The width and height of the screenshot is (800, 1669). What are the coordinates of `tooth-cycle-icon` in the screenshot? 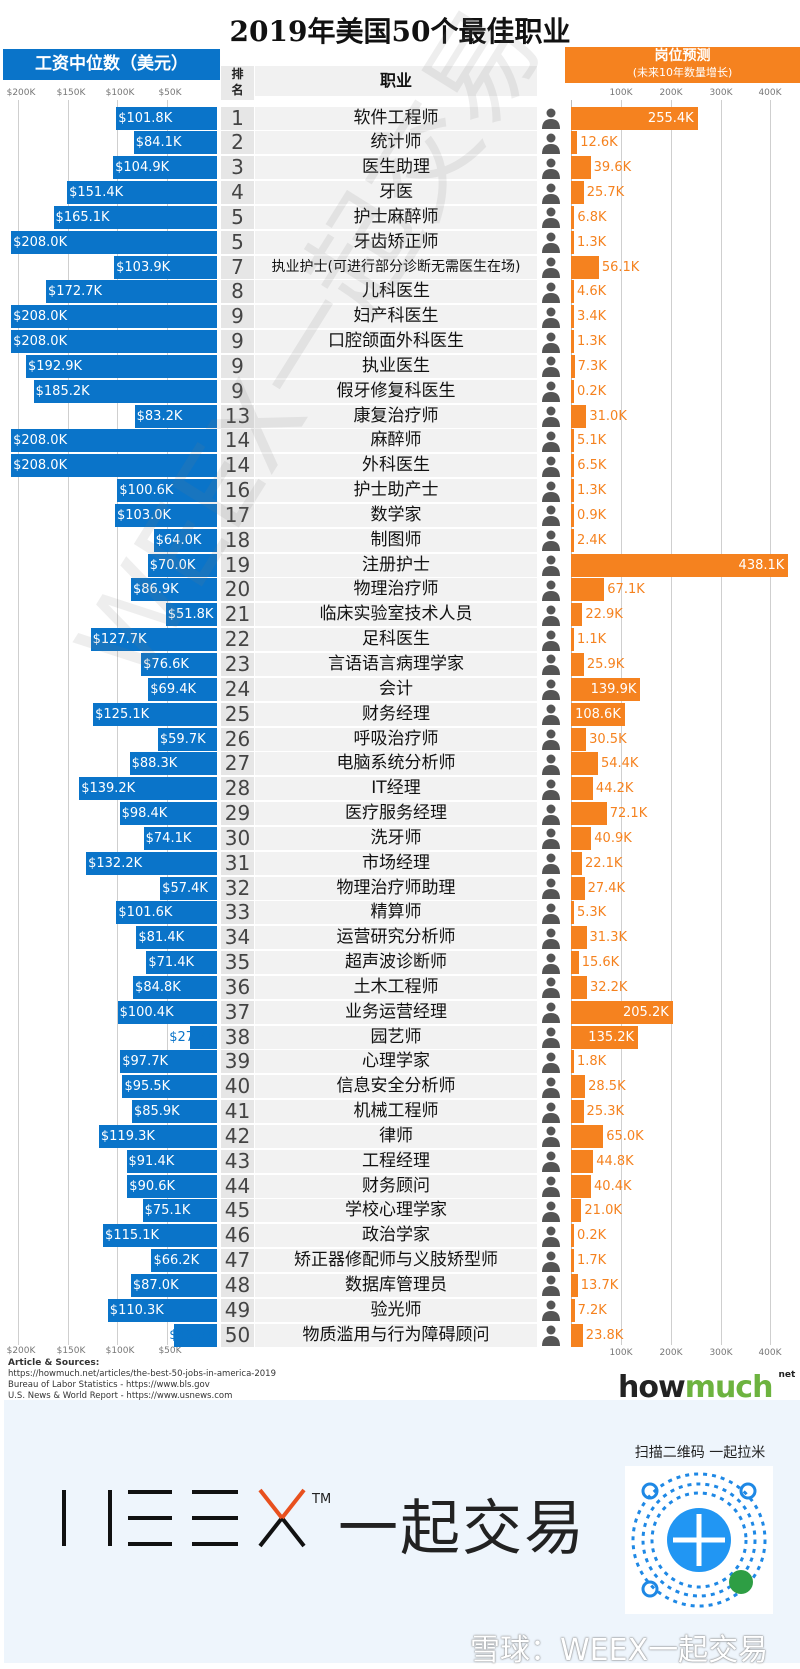 It's located at (551, 839).